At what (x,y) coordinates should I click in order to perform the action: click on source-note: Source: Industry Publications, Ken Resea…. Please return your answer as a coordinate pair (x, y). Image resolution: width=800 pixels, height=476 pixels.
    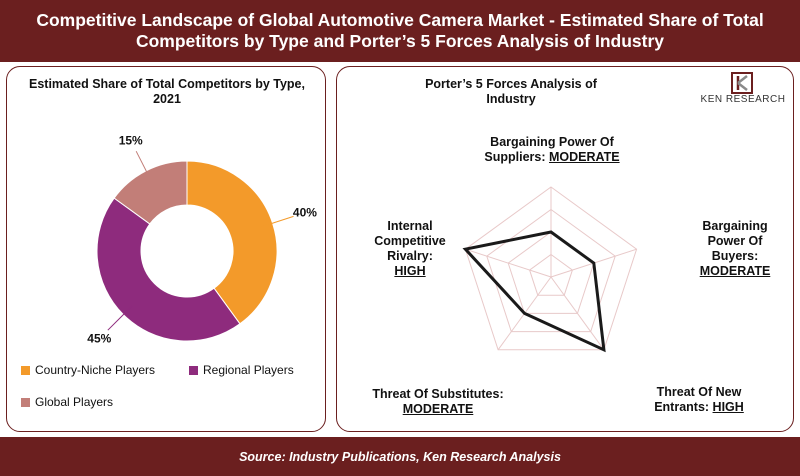
    Looking at the image, I should click on (400, 456).